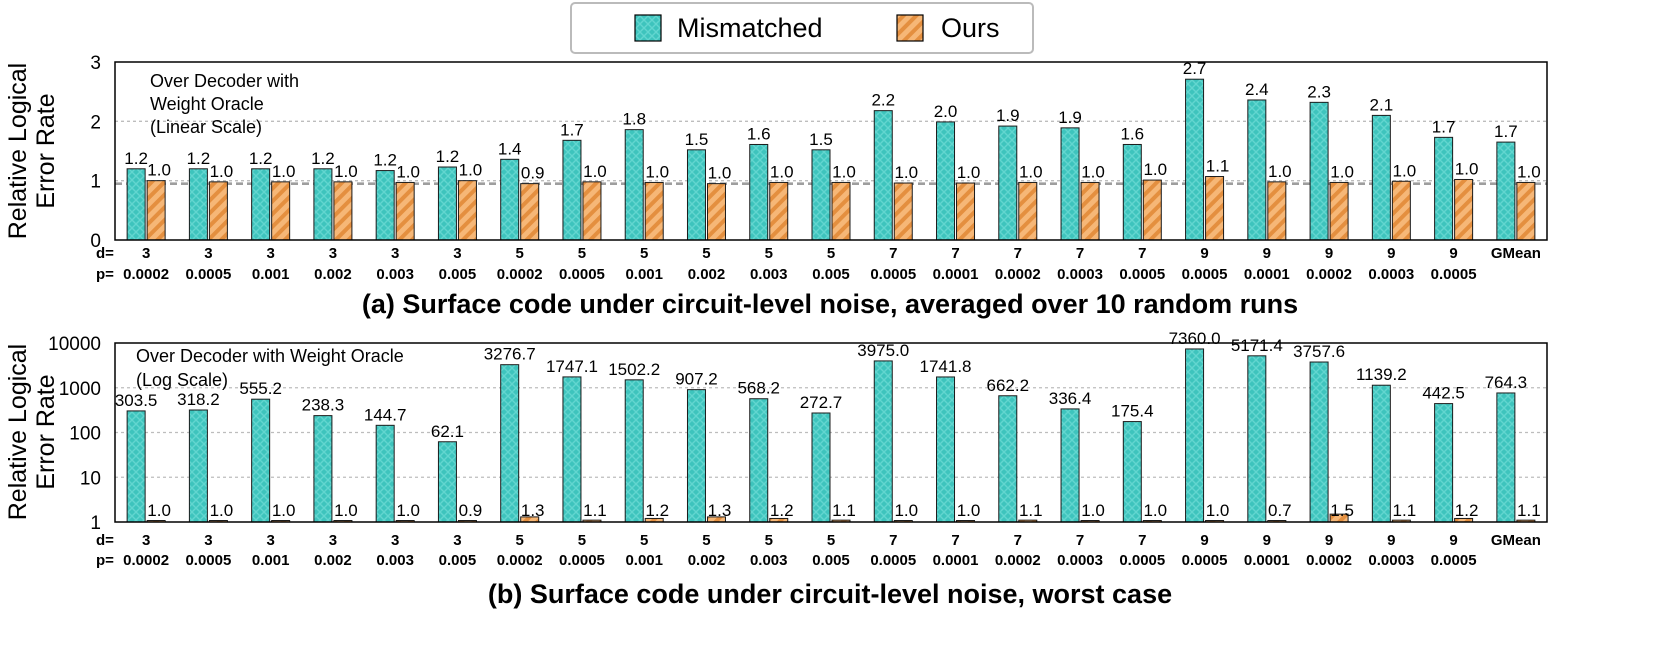 This screenshot has height=652, width=1661. Describe the element at coordinates (471, 510) in the screenshot. I see `value-label-ours: 0.9` at that location.